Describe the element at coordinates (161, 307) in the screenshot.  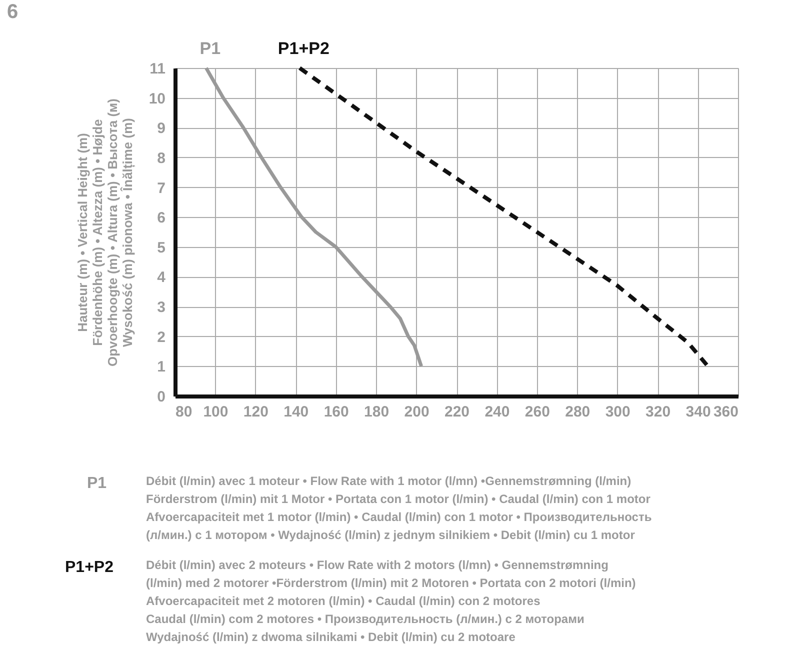
I see `y-tick-label: 3` at that location.